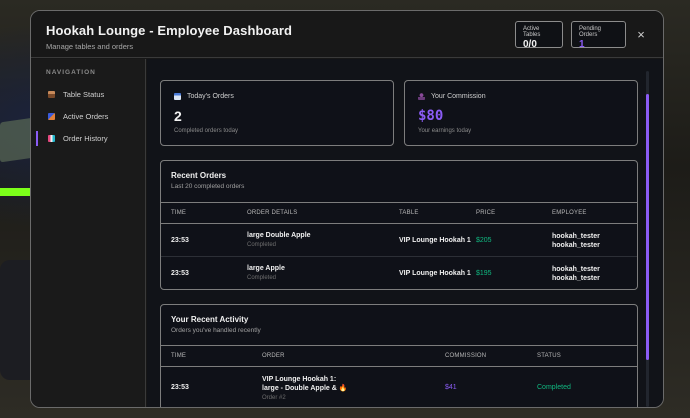  Describe the element at coordinates (466, 356) in the screenshot. I see `column-header: COMMISSION` at that location.